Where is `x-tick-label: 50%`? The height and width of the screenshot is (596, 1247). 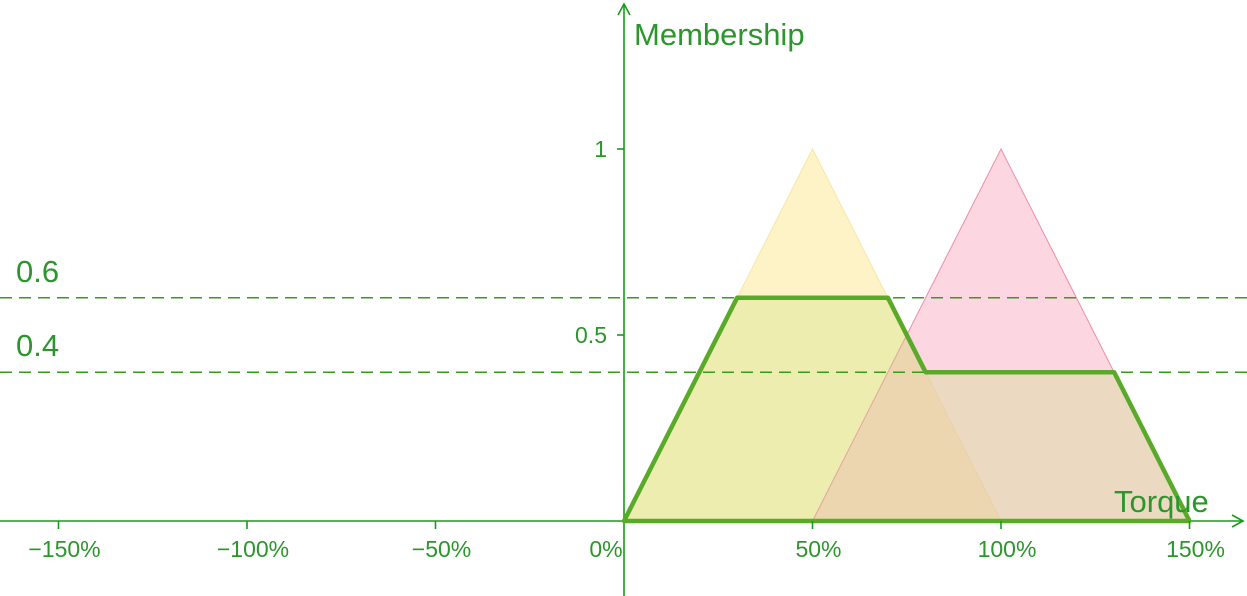 x-tick-label: 50% is located at coordinates (818, 549).